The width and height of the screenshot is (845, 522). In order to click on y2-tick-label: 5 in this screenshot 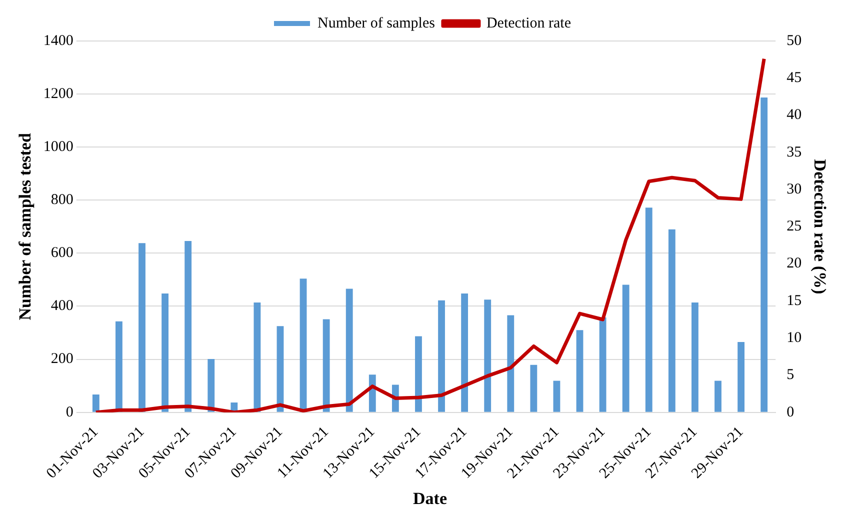, I will do `click(790, 375)`.